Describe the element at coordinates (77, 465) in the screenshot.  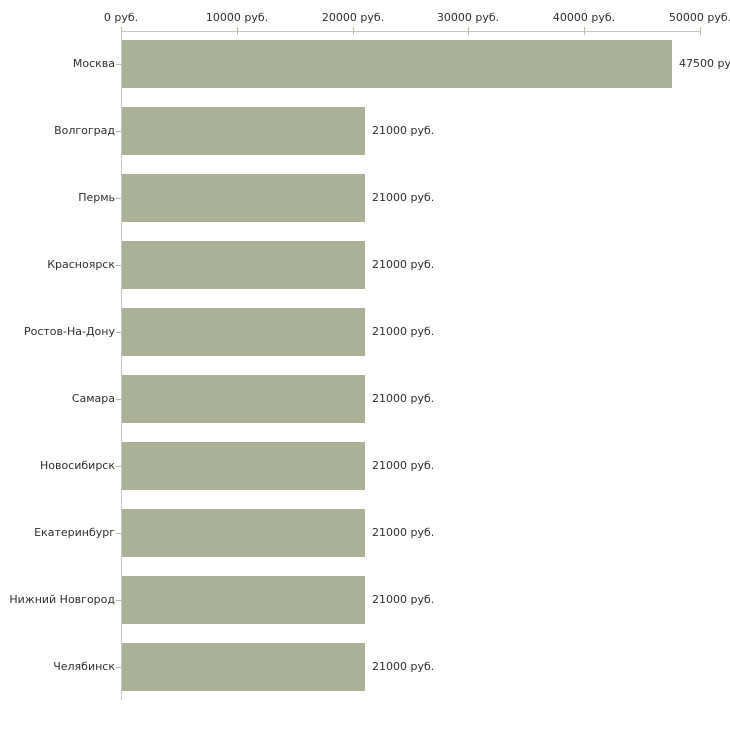
I see `category-label: Новосибирск` at that location.